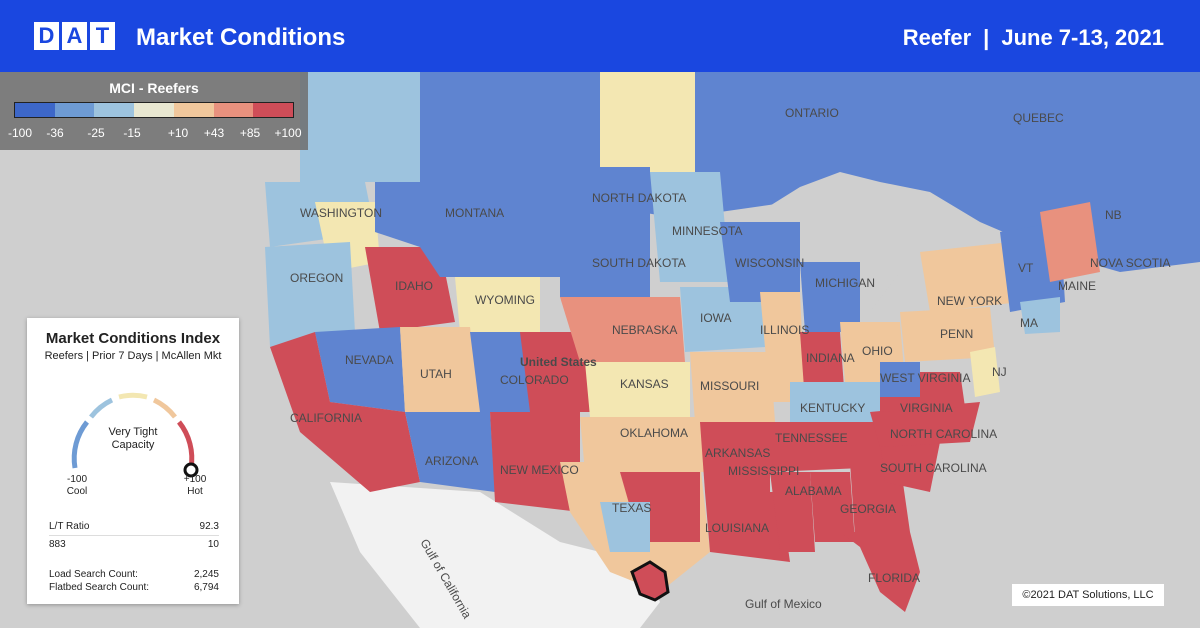 The height and width of the screenshot is (628, 1200). I want to click on region-tennessee, so click(827, 447).